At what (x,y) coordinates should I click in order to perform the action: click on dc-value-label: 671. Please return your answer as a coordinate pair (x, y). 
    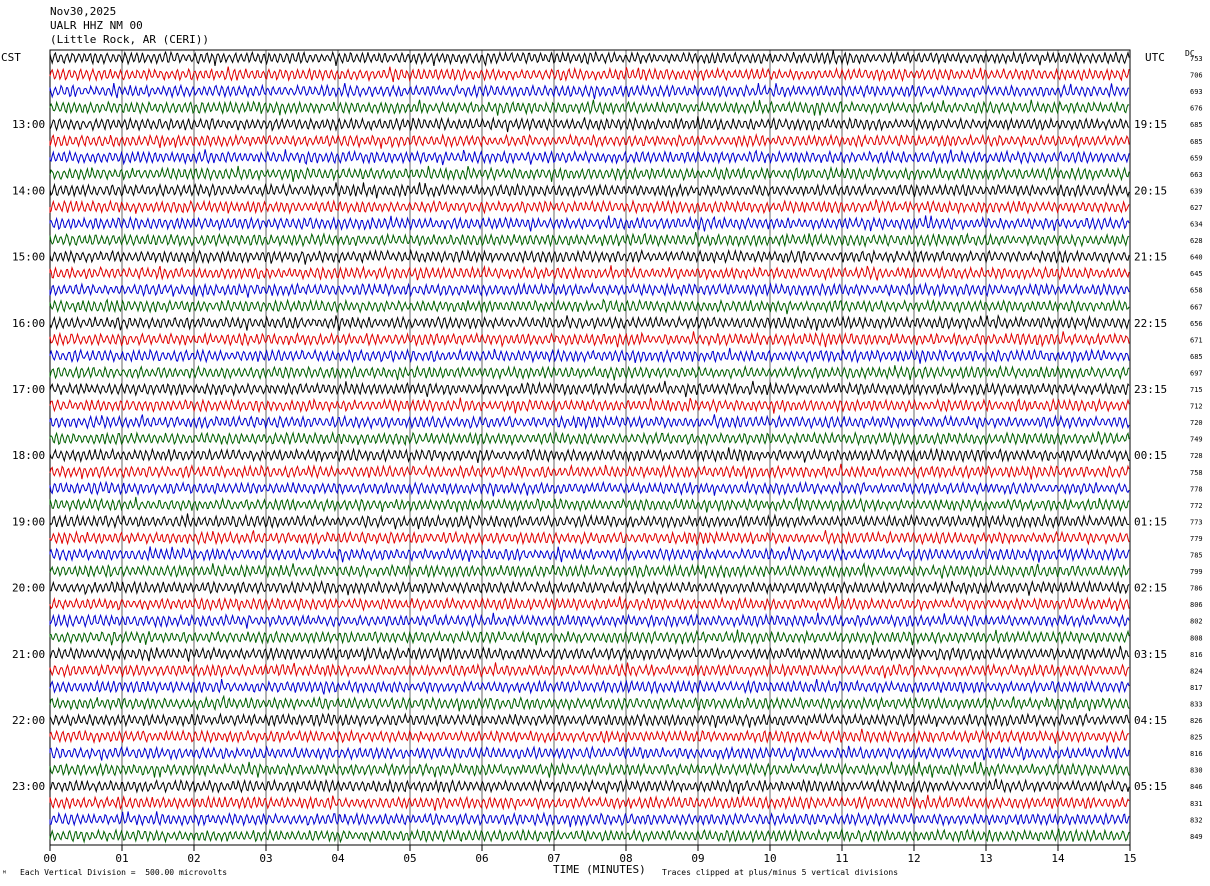
    Looking at the image, I should click on (1196, 340).